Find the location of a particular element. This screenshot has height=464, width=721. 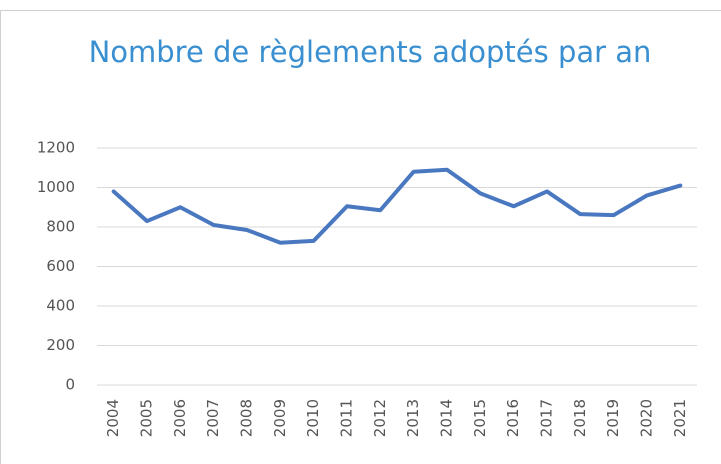

x-tick-label: 2009 is located at coordinates (280, 418).